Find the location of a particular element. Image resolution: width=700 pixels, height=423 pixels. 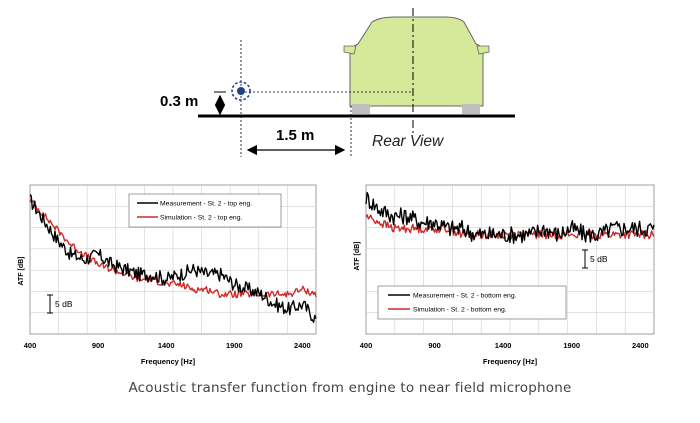

chart-top-engine-x-ticks: 400 900 1400 1900 2400 is located at coordinates (167, 345).